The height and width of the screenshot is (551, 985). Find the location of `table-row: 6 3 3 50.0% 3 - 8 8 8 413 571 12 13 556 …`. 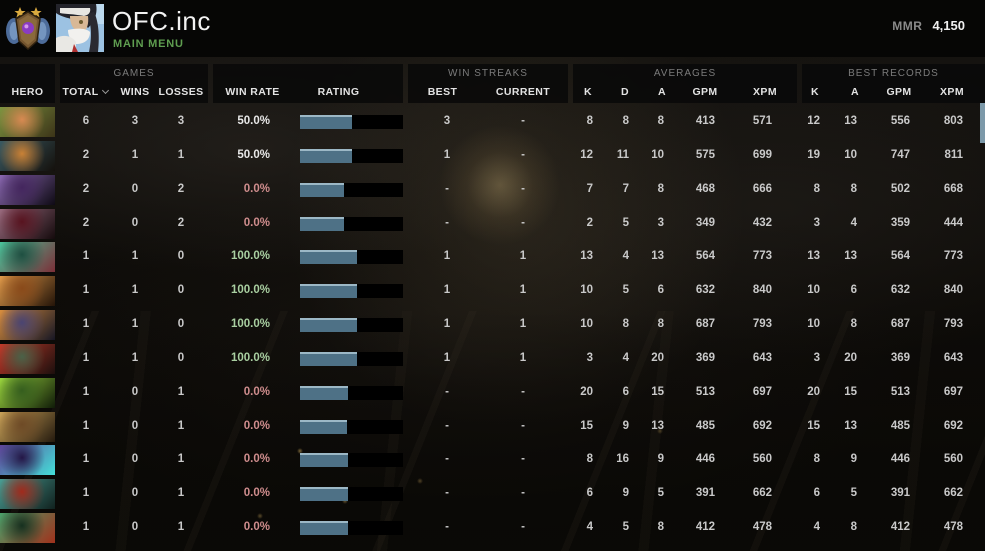

table-row: 6 3 3 50.0% 3 - 8 8 8 413 571 12 13 556 … is located at coordinates (492, 122).